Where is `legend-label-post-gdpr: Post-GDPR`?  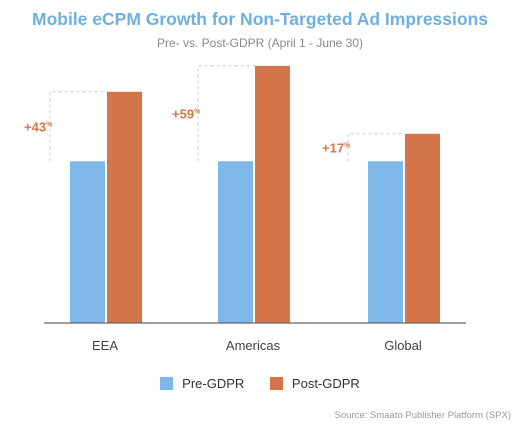 legend-label-post-gdpr: Post-GDPR is located at coordinates (325, 383).